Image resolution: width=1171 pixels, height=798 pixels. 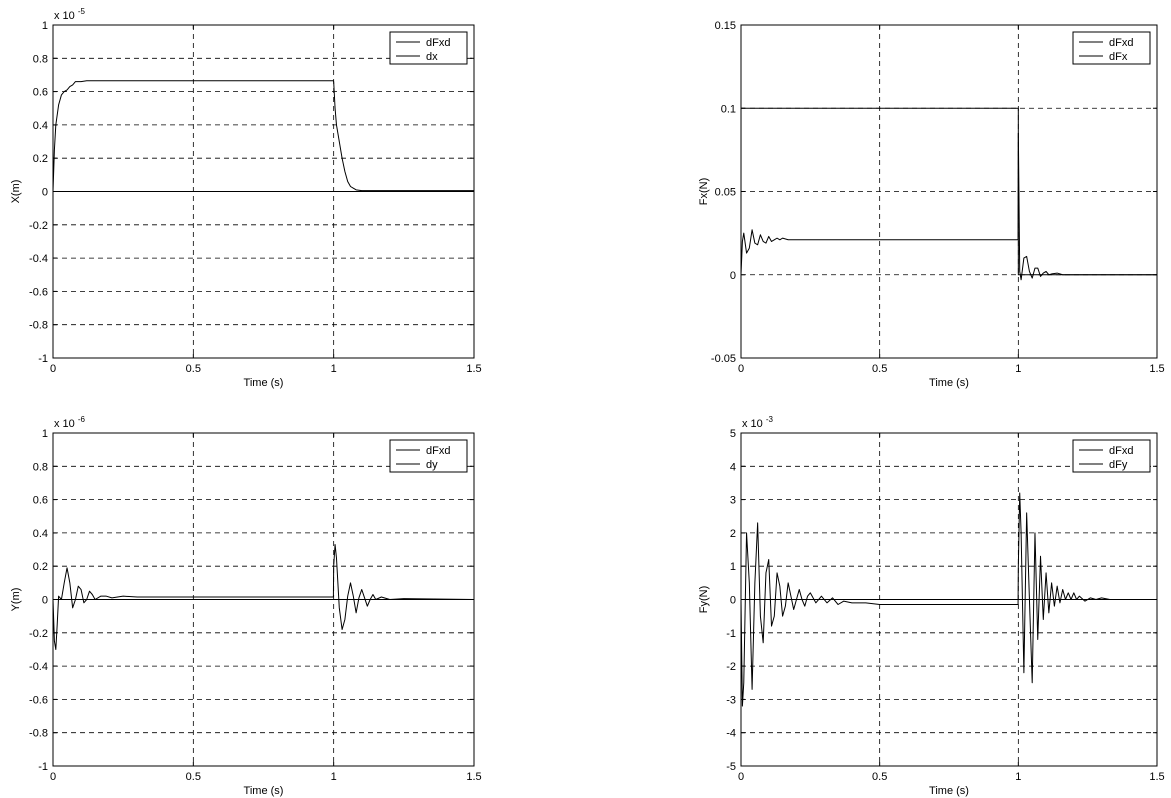 What do you see at coordinates (70, 422) in the screenshot?
I see `axis-multiplier: x 10 -6` at bounding box center [70, 422].